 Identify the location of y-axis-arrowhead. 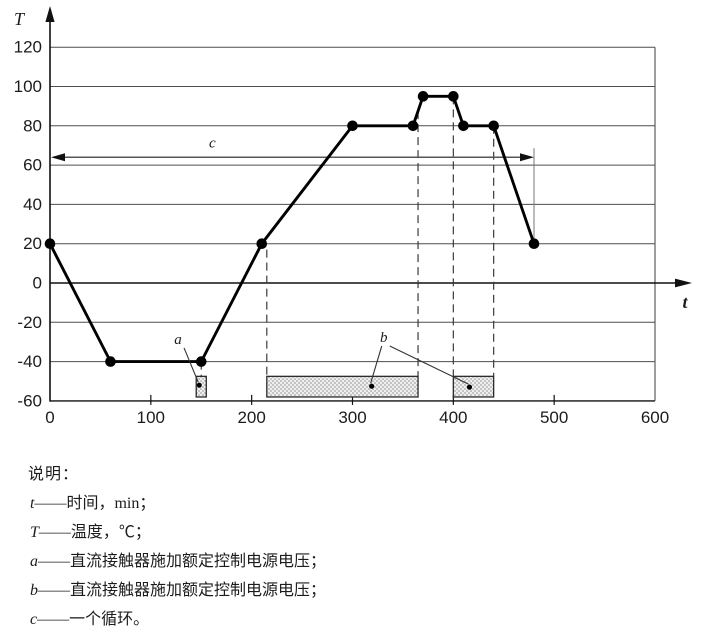
(50, 14).